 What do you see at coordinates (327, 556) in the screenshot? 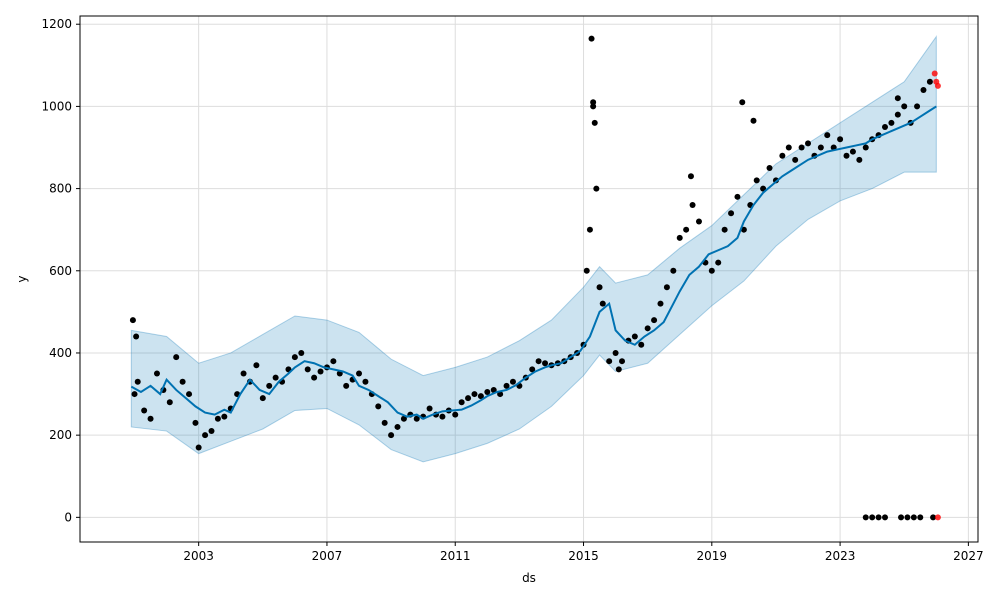
I see `x-tick-label: 2007` at bounding box center [327, 556].